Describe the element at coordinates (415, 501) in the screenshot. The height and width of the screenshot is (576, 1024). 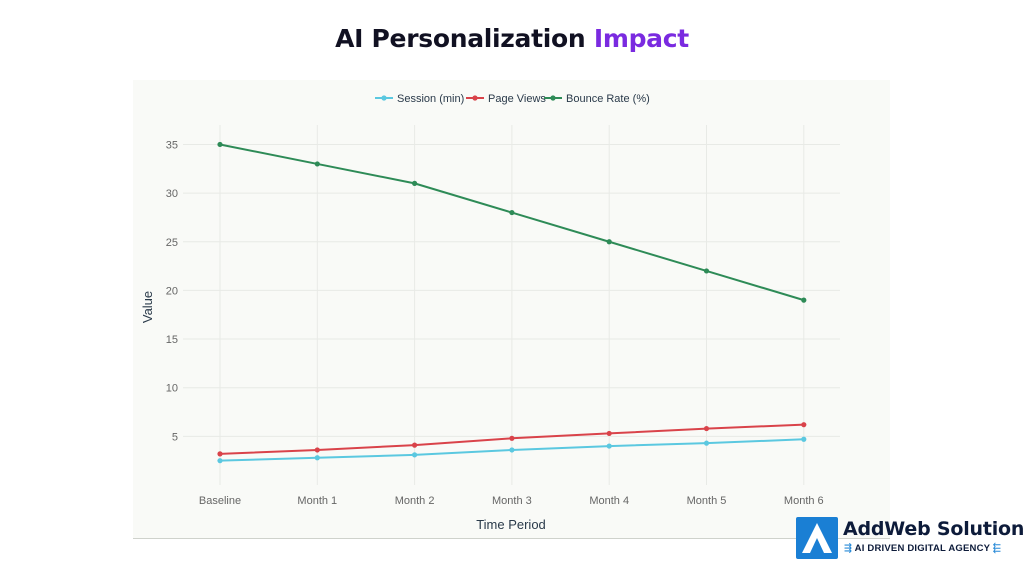
I see `x-tick-label: Month 2` at that location.